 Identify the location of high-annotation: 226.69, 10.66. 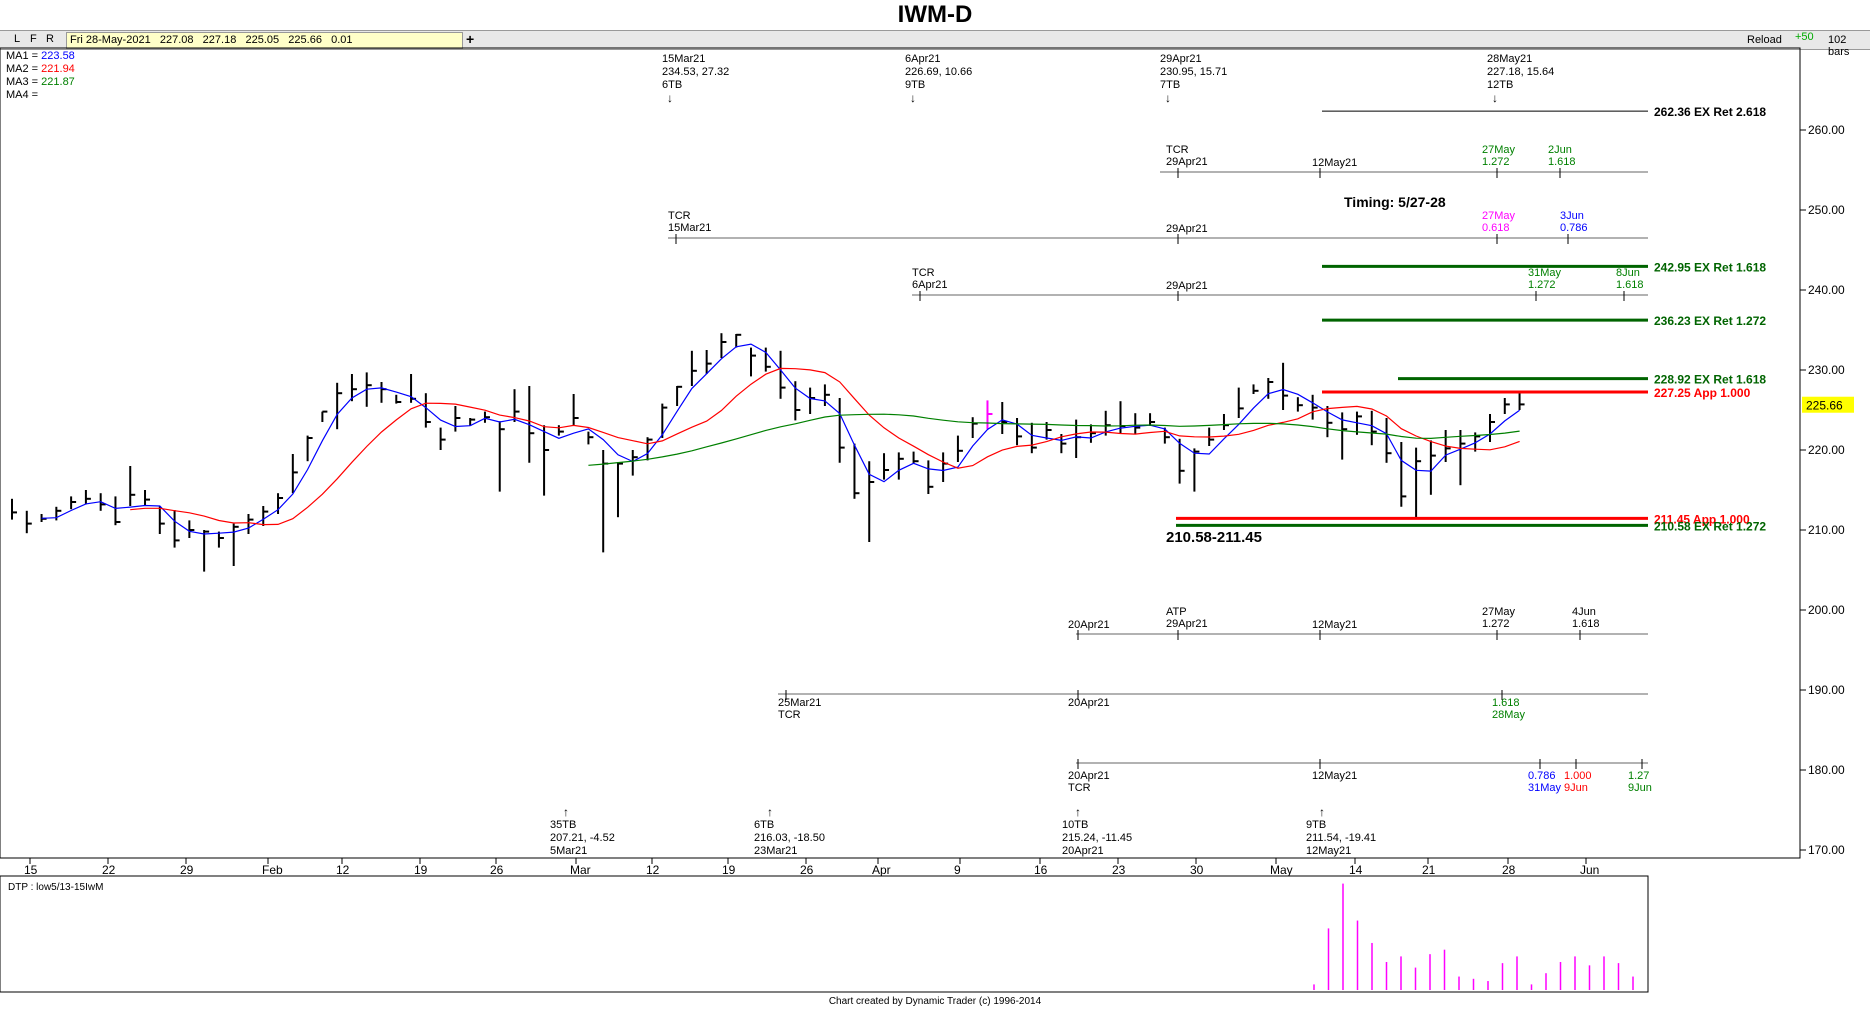
(938, 72).